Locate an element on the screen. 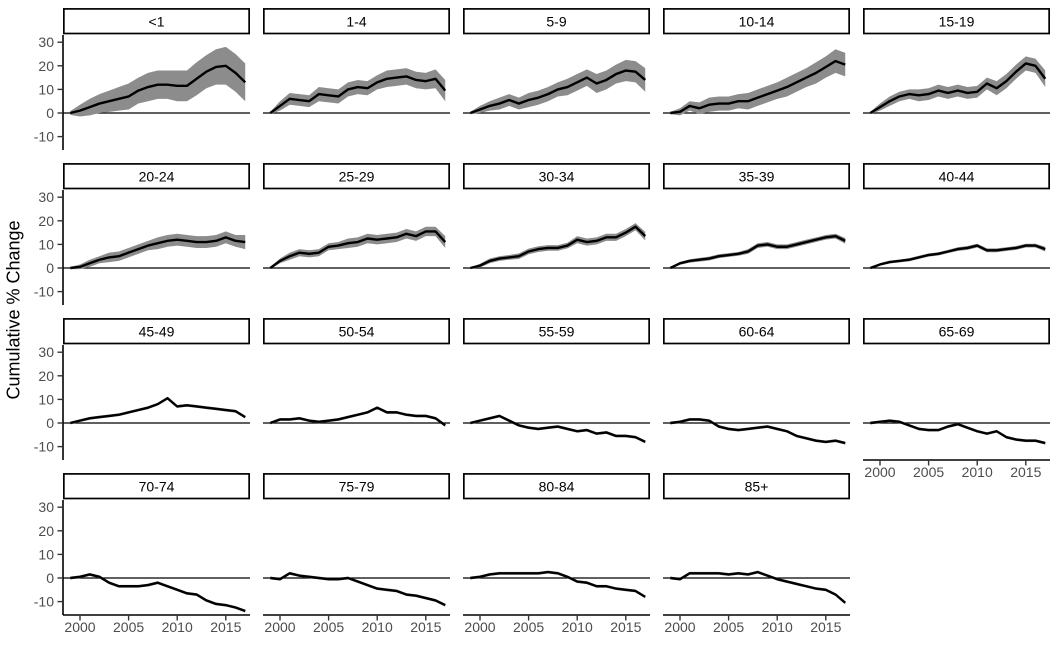 The height and width of the screenshot is (650, 1057). facet-panel: 50-54 is located at coordinates (357, 372).